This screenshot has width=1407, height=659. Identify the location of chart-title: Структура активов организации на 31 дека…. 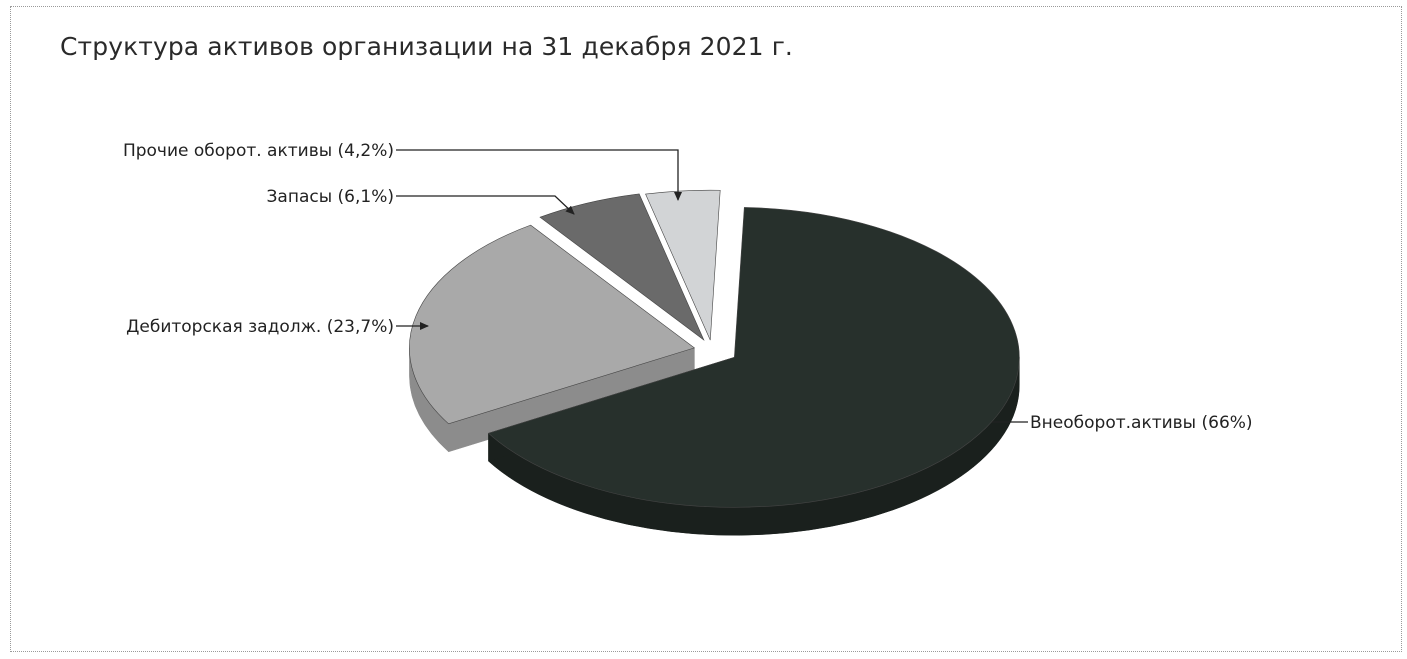
(426, 46).